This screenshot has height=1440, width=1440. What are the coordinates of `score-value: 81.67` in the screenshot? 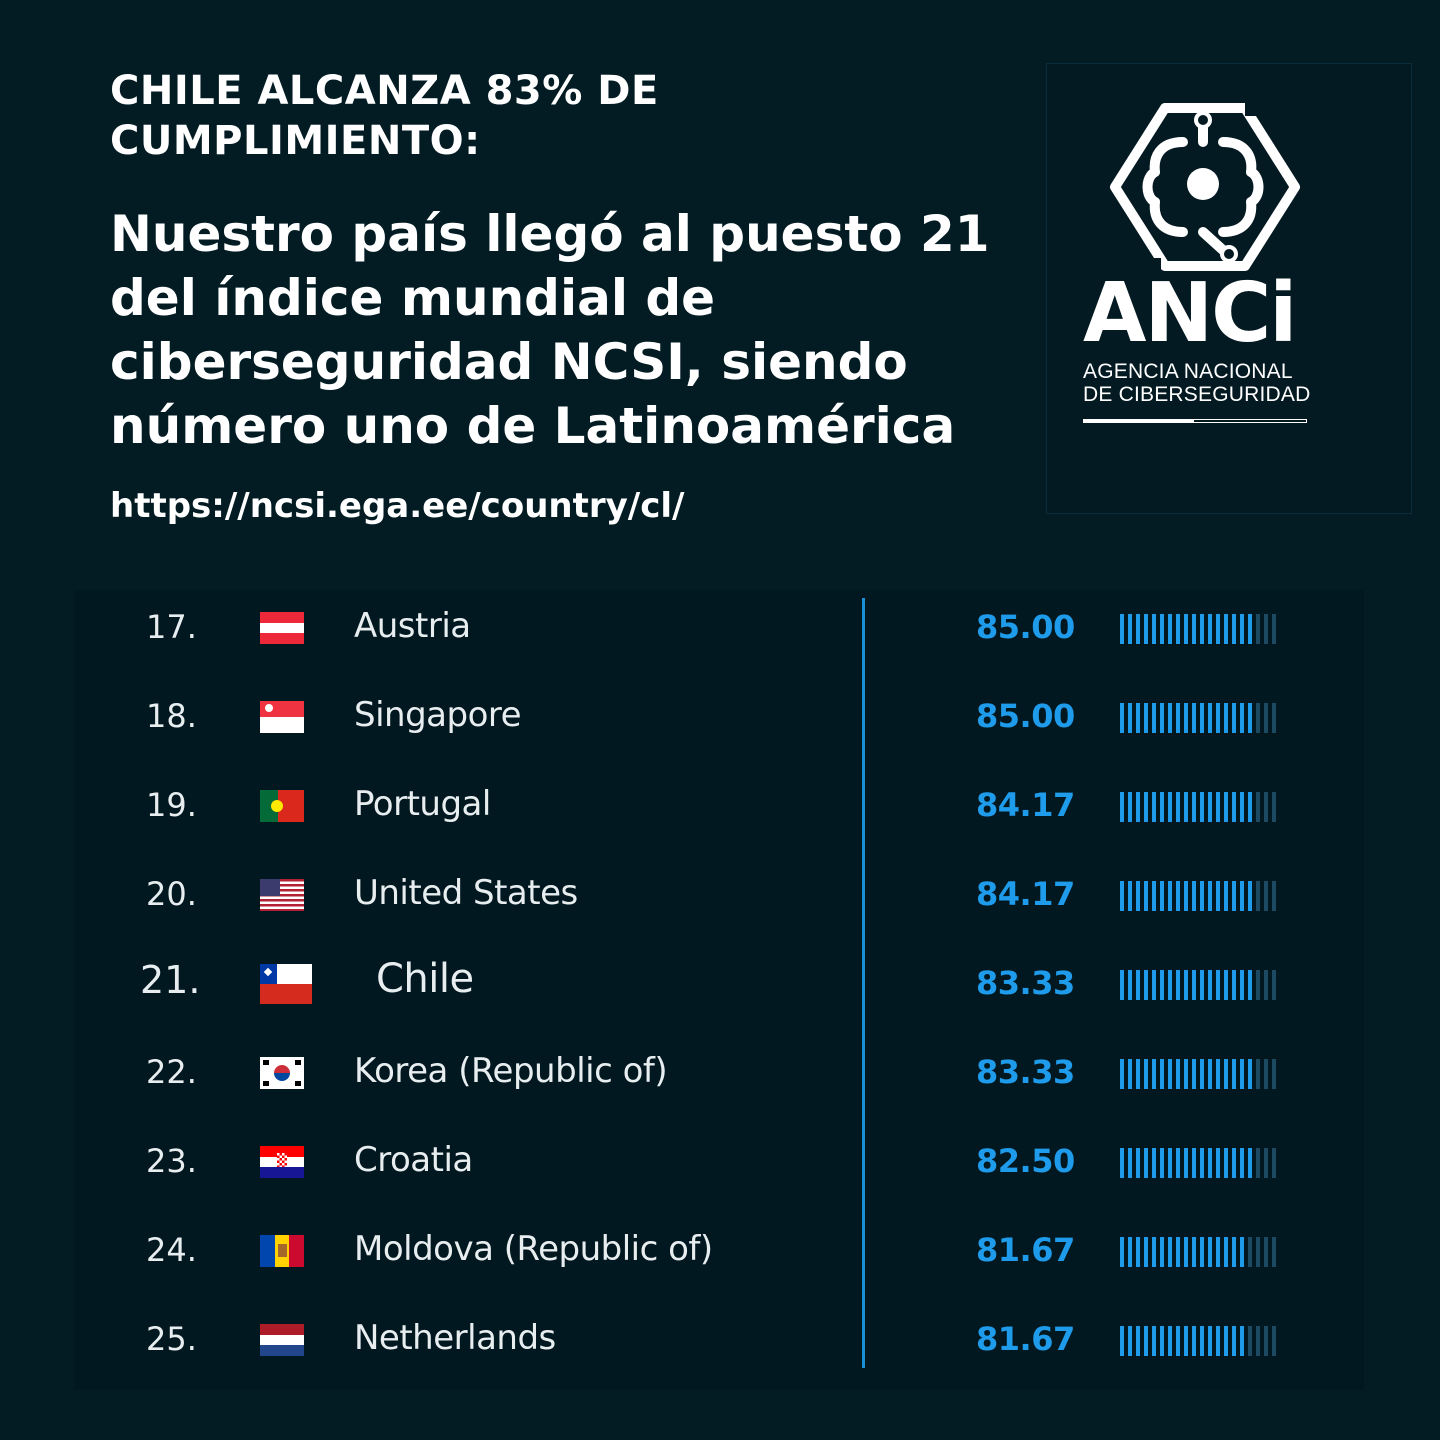 It's located at (1025, 1339).